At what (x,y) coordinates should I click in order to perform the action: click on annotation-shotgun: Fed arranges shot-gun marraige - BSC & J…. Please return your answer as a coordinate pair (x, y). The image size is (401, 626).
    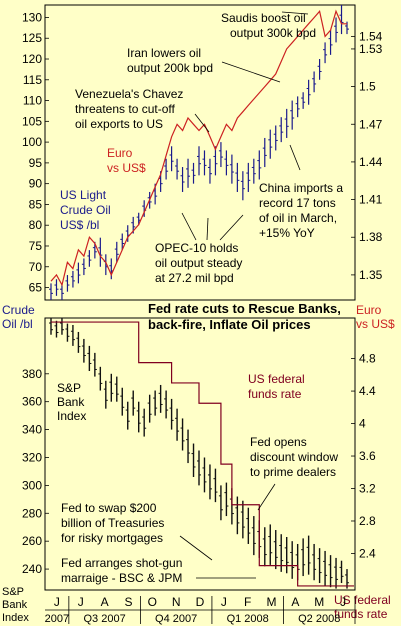
    Looking at the image, I should click on (158, 570).